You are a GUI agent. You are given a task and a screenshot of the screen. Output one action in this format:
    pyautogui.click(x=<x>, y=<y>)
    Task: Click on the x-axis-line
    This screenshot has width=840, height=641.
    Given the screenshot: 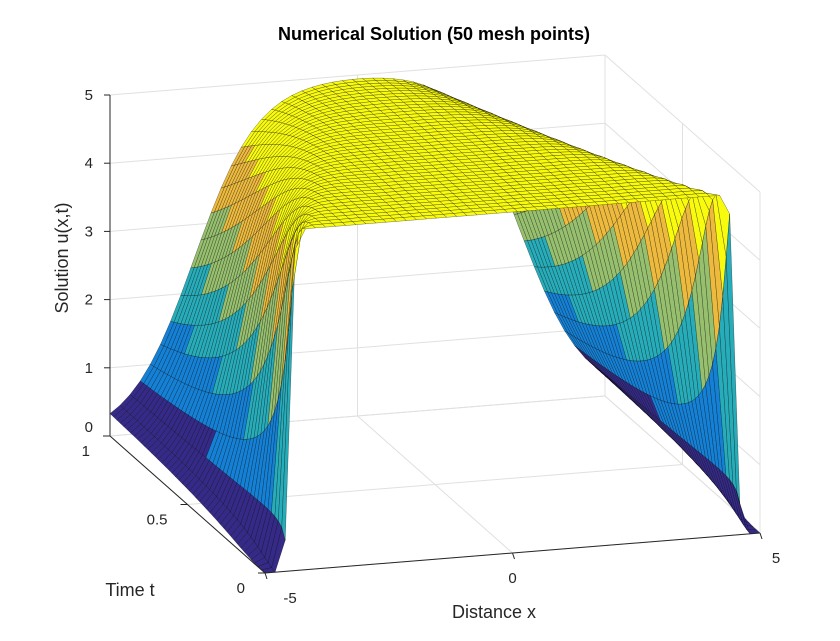 What is the action you would take?
    pyautogui.click(x=512, y=553)
    